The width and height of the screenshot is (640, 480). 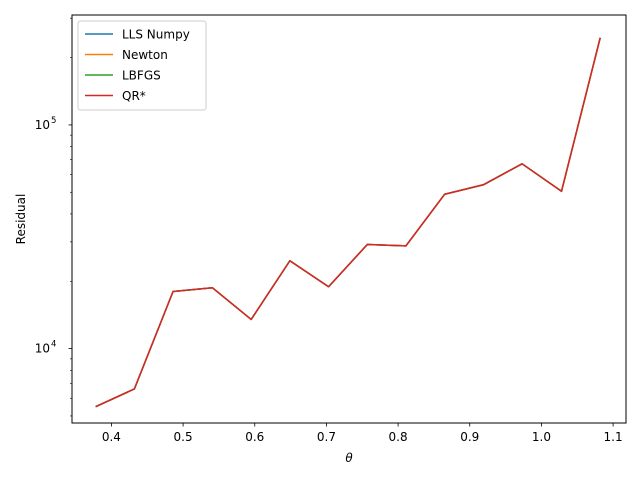 What do you see at coordinates (326, 437) in the screenshot?
I see `x-tick-label: 0.7` at bounding box center [326, 437].